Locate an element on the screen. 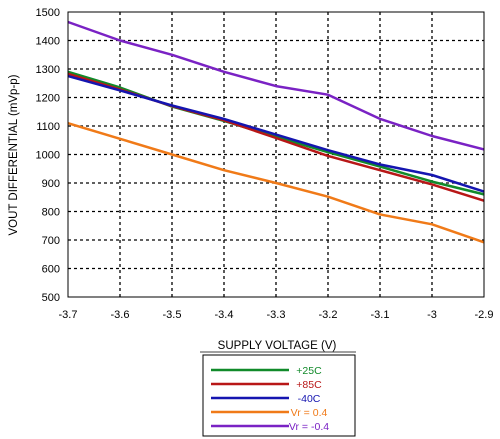 The image size is (500, 439). y-axis-label: VOUT DIFFERENTIAL (mVp-p) is located at coordinates (14, 154).